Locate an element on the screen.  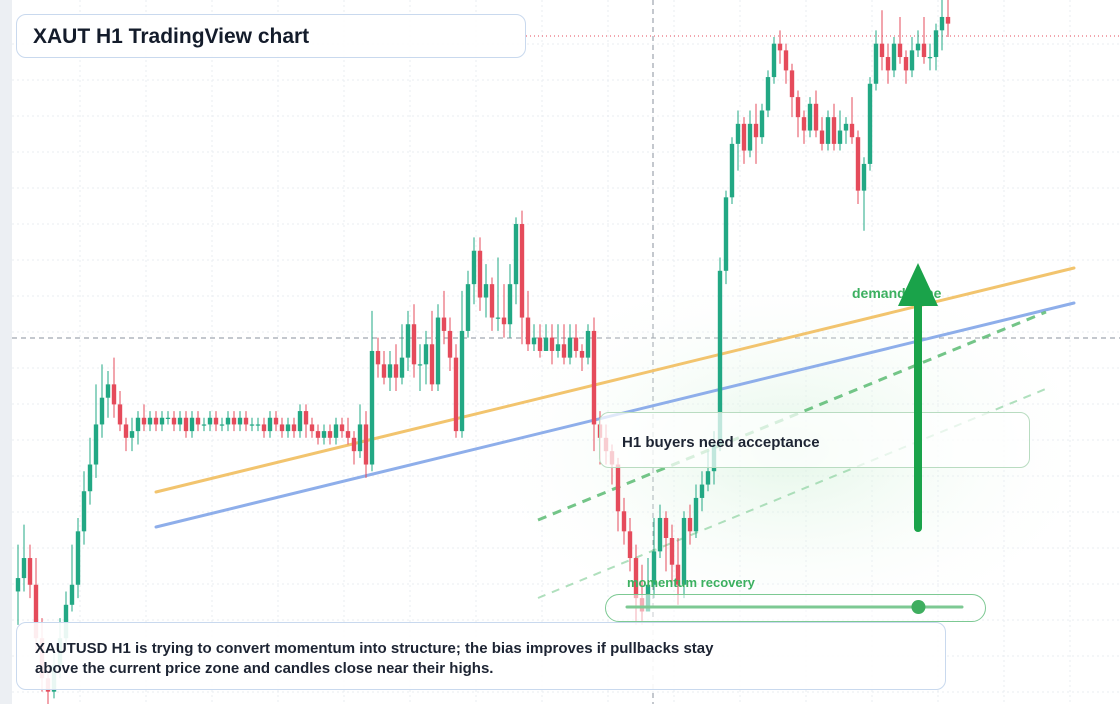
callout-text: H1 buyers need acceptance is located at coordinates (721, 442).